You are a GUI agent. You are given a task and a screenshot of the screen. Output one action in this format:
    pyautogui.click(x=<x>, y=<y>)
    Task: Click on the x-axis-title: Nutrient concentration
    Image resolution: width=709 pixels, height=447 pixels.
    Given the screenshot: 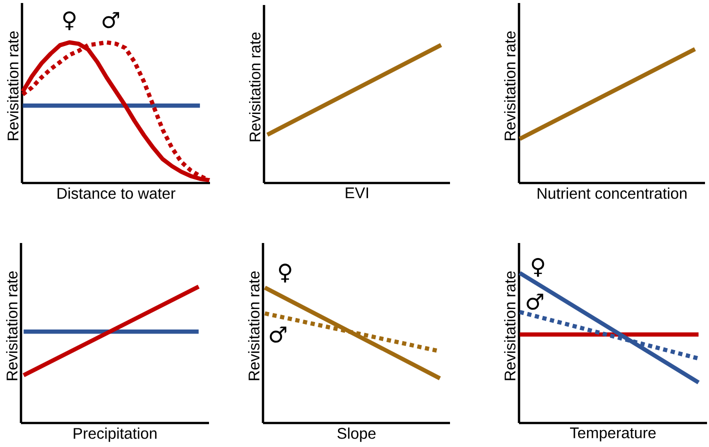 What is the action you would take?
    pyautogui.click(x=612, y=193)
    